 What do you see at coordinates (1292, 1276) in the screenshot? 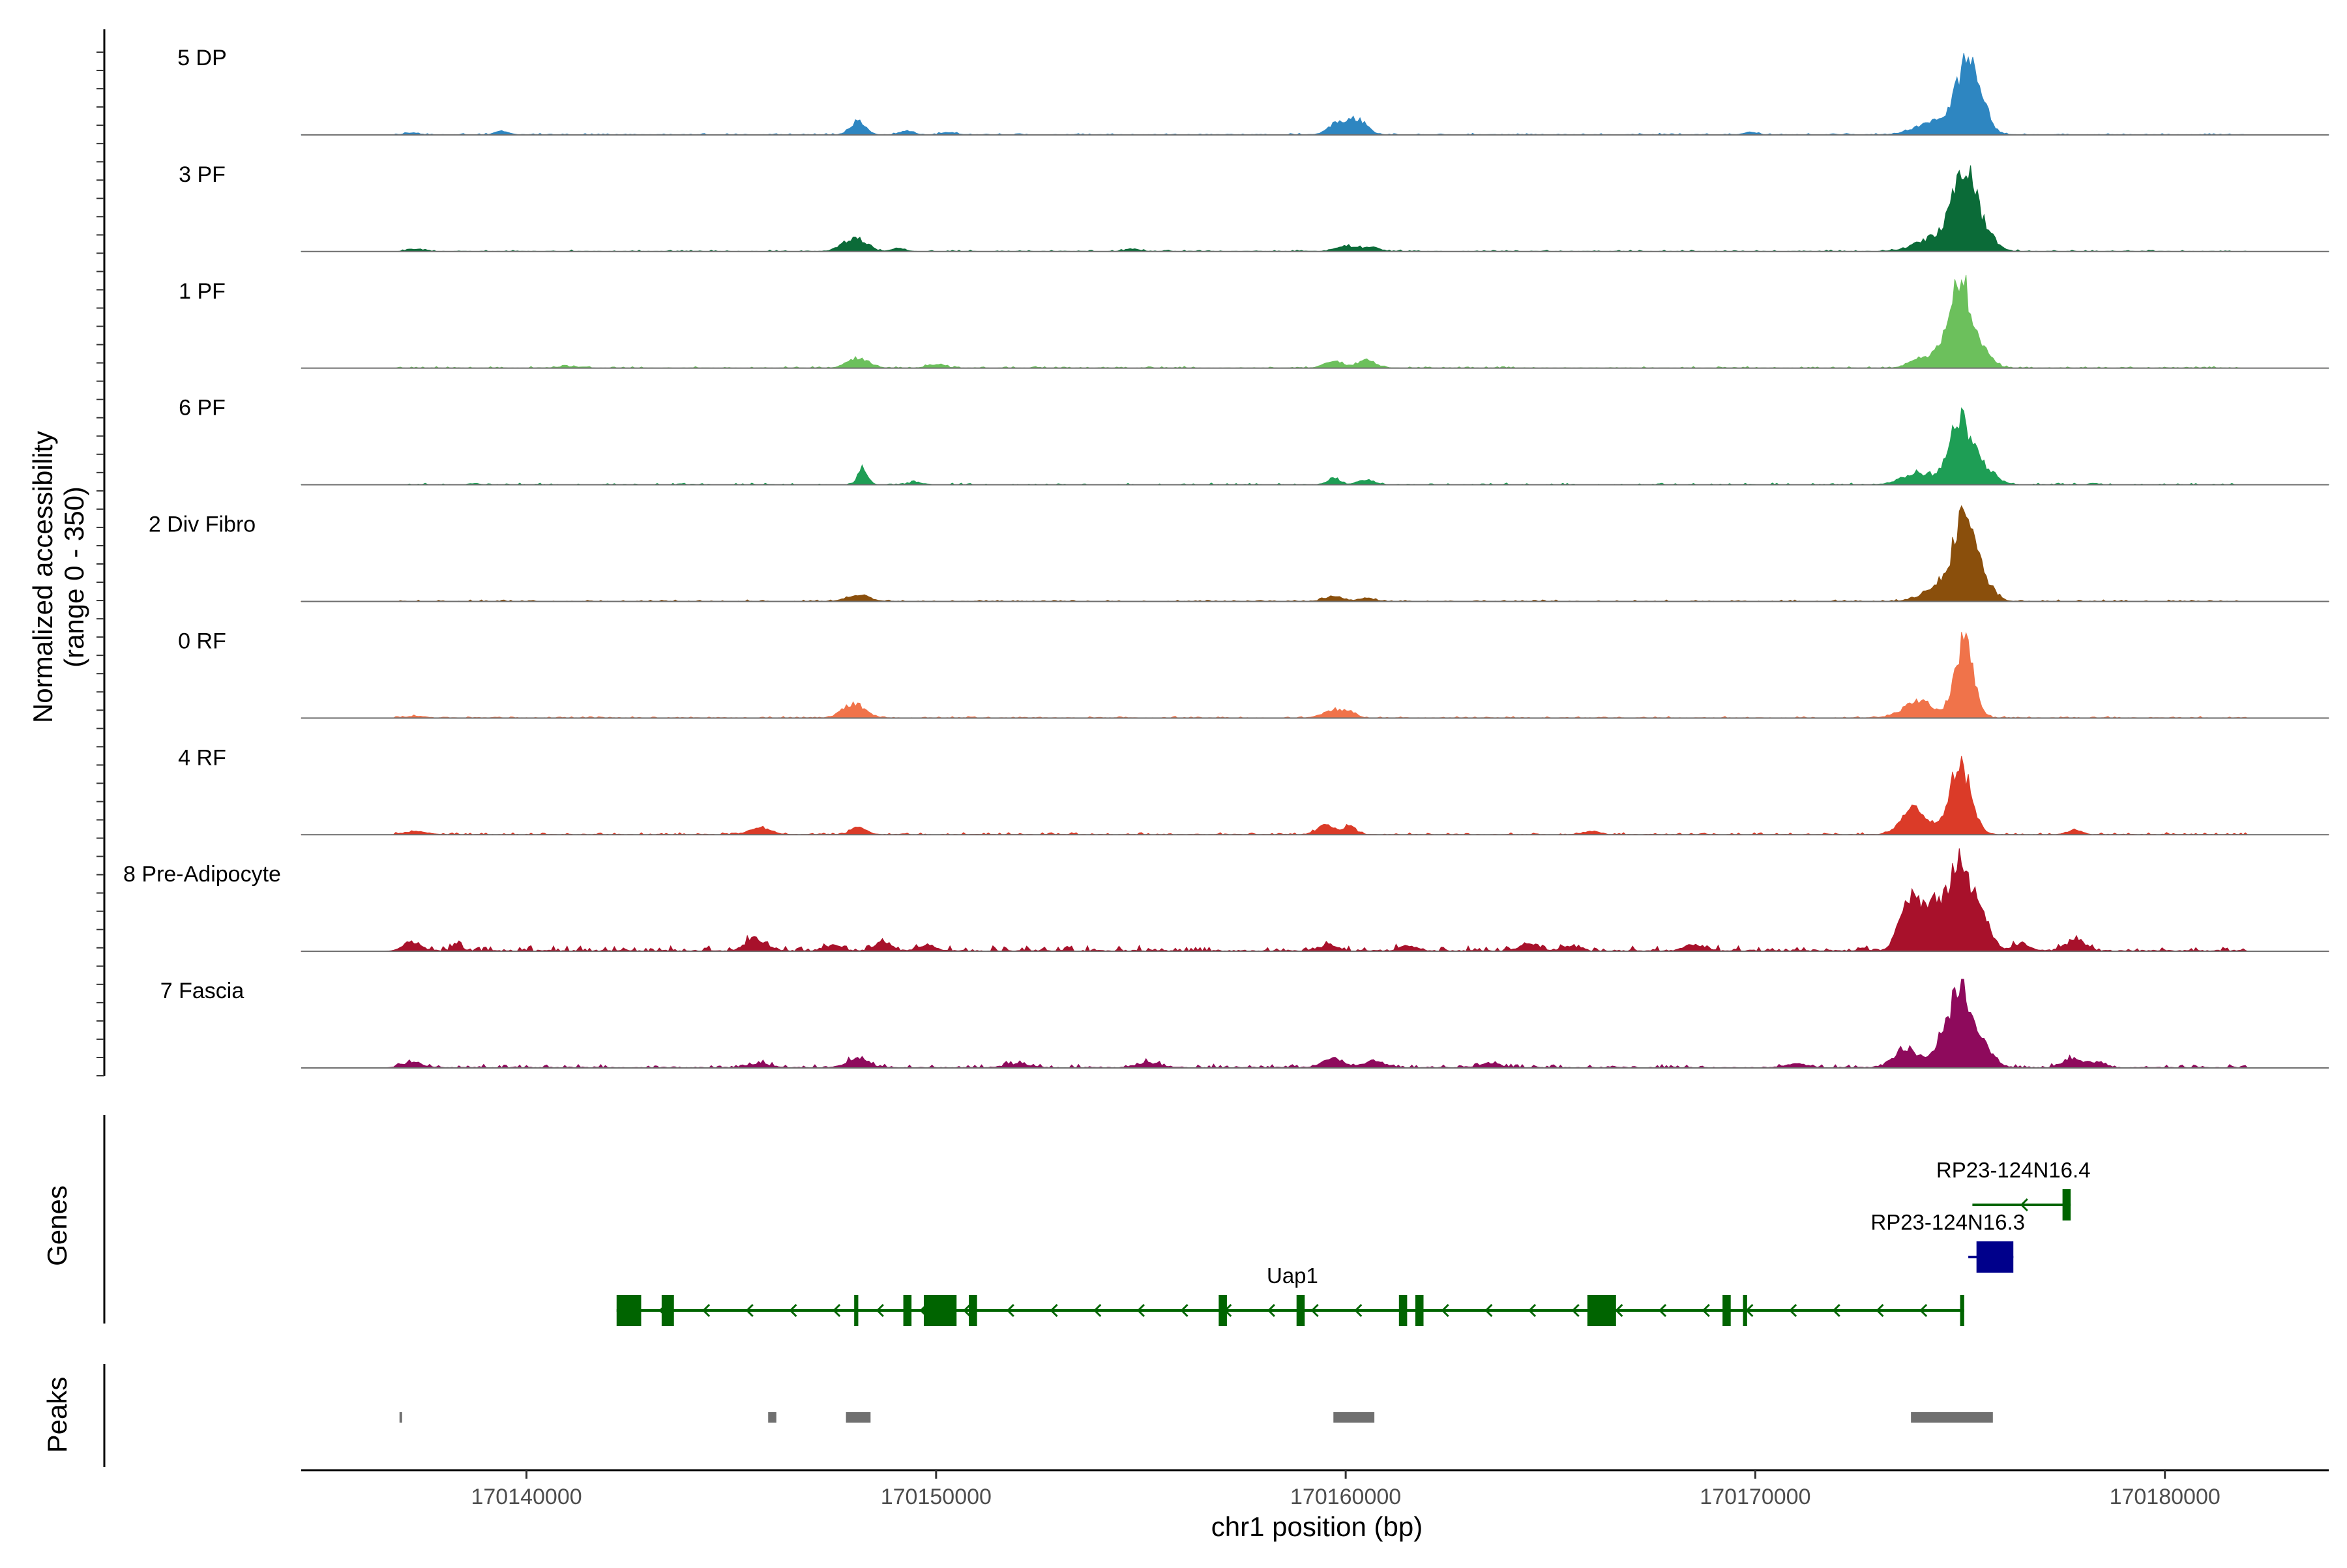
I see `gene-label: Uap1` at bounding box center [1292, 1276].